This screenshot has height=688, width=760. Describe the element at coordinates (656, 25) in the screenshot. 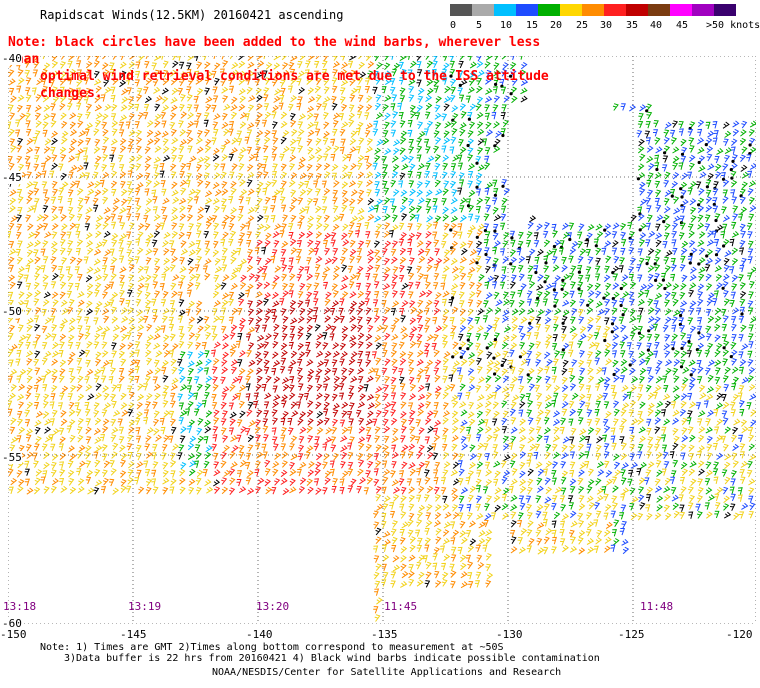

I see `legend-tick-40: 40` at that location.